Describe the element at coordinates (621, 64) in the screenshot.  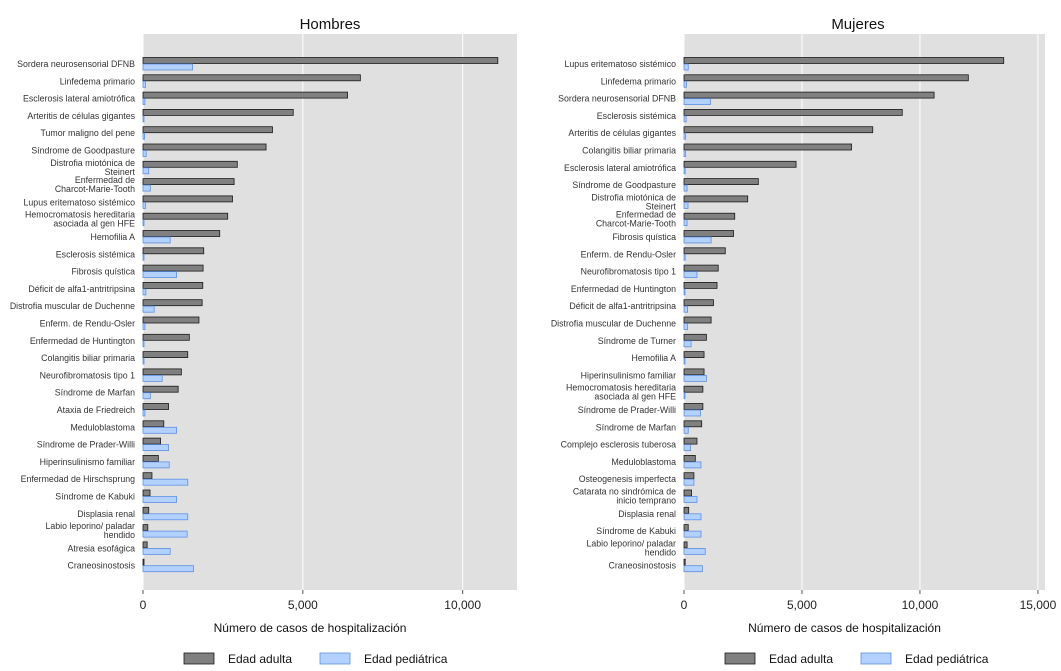
I see `category-label: Lupus eritematoso sistémico` at that location.